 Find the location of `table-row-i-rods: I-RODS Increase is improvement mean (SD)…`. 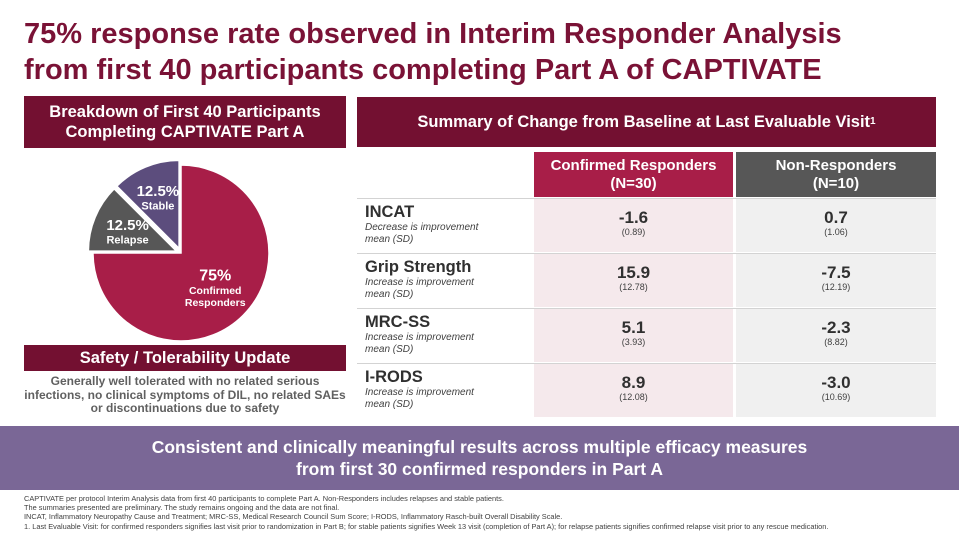

table-row-i-rods: I-RODS Increase is improvement mean (SD)… is located at coordinates (646, 390).